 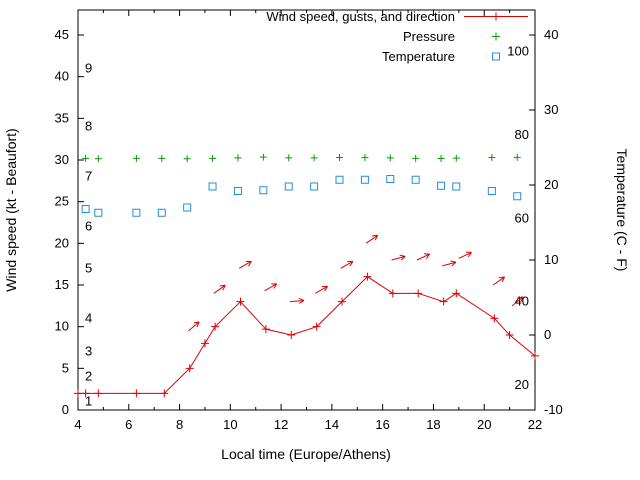 What do you see at coordinates (332, 424) in the screenshot?
I see `svg-text: 14` at bounding box center [332, 424].